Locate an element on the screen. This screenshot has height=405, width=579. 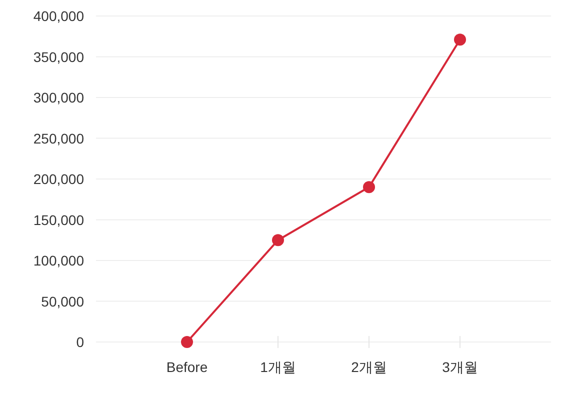
y-tick-label: 0 is located at coordinates (80, 342).